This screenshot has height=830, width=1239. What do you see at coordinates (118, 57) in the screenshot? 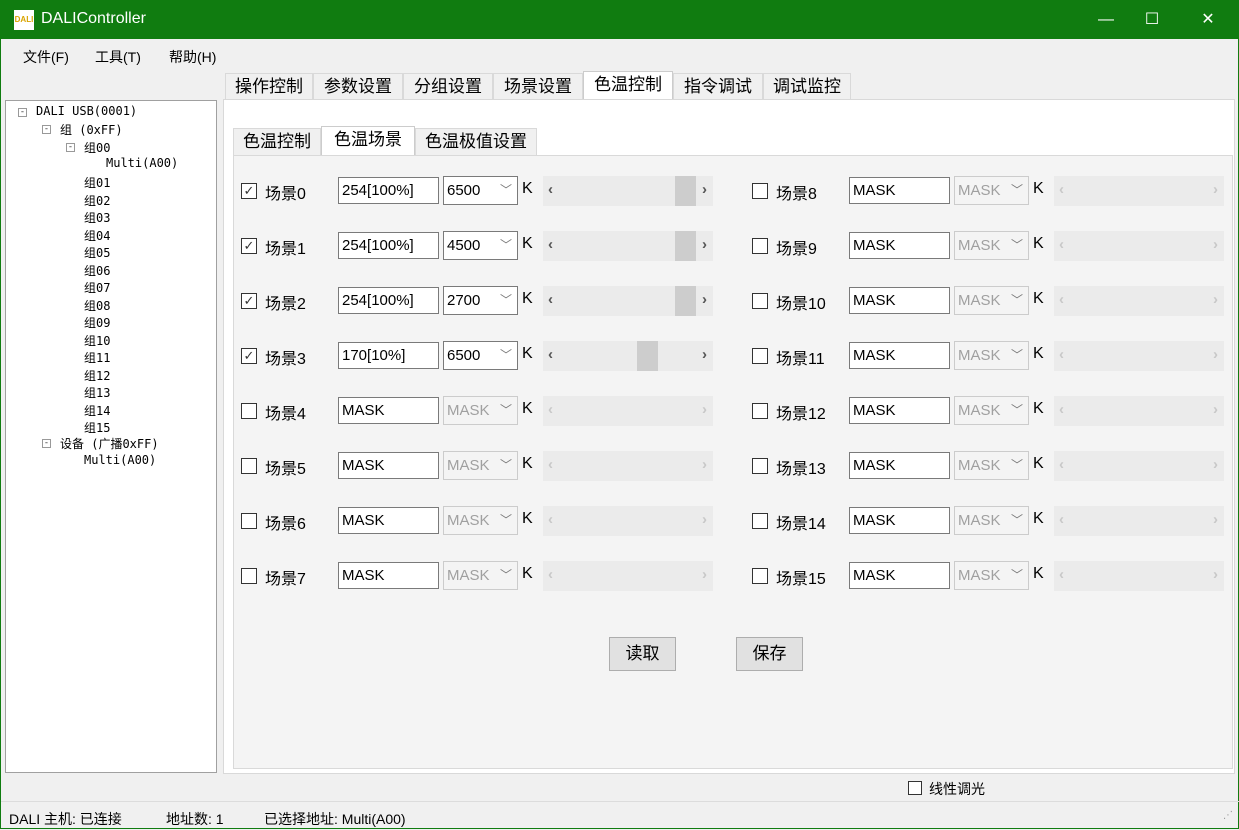
I see `menu-tools: 工具(T)` at bounding box center [118, 57].